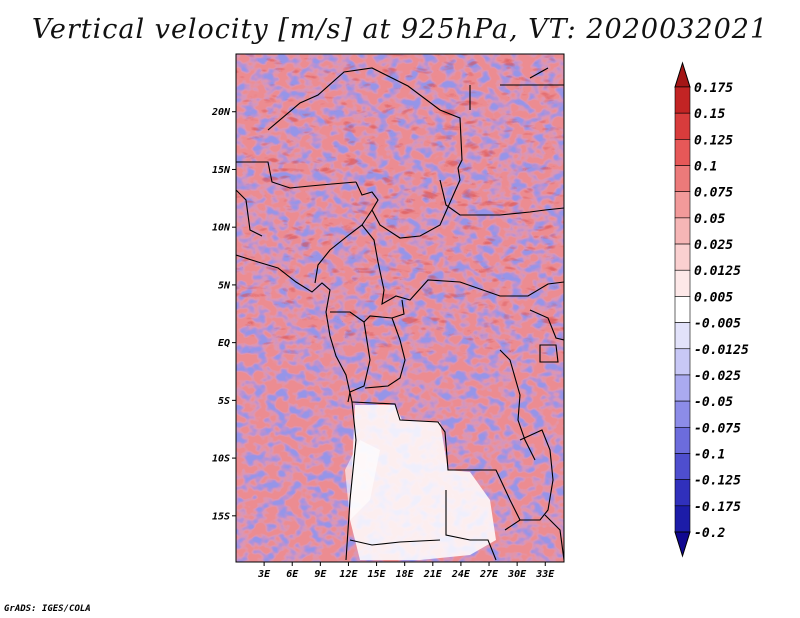  I want to click on longitude-axis: 3E 6E 9E 12E 15E 18E 21E 24E 27E 30E 33E, so click(406, 571).